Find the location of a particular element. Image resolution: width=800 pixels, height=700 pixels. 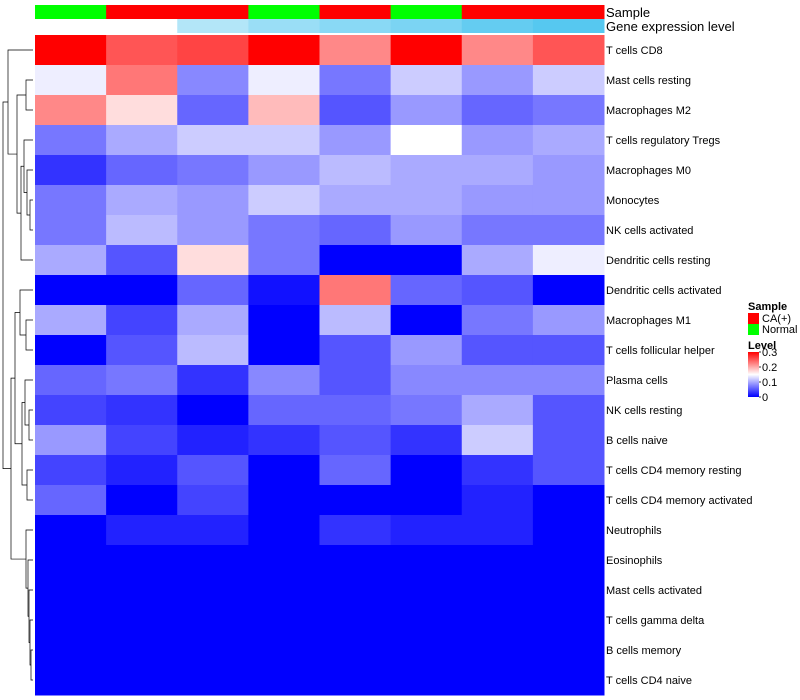

level-tick-label: 0 is located at coordinates (765, 398).